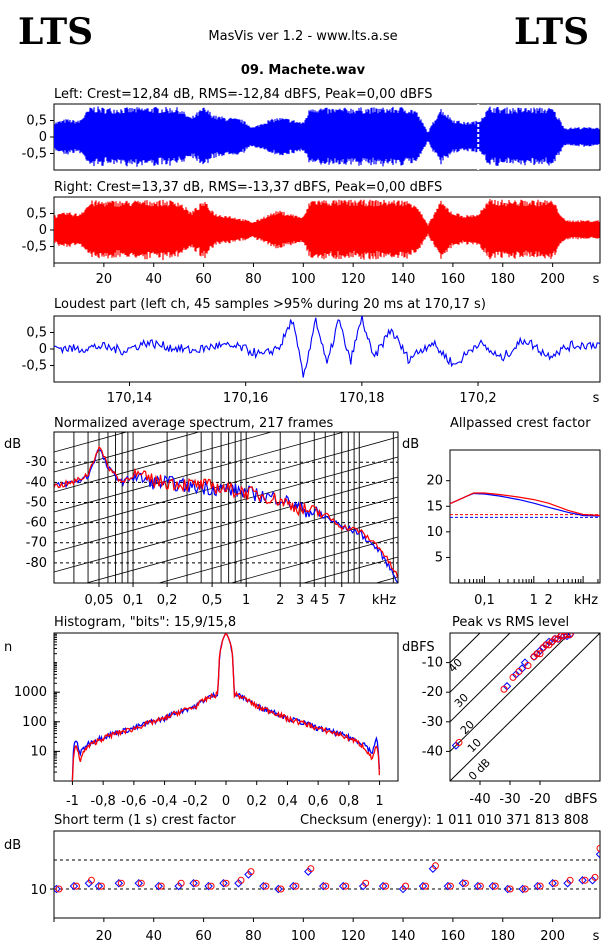 This screenshot has height=950, width=606. I want to click on left-waveform-ytick-label: -0,5, so click(34, 154).